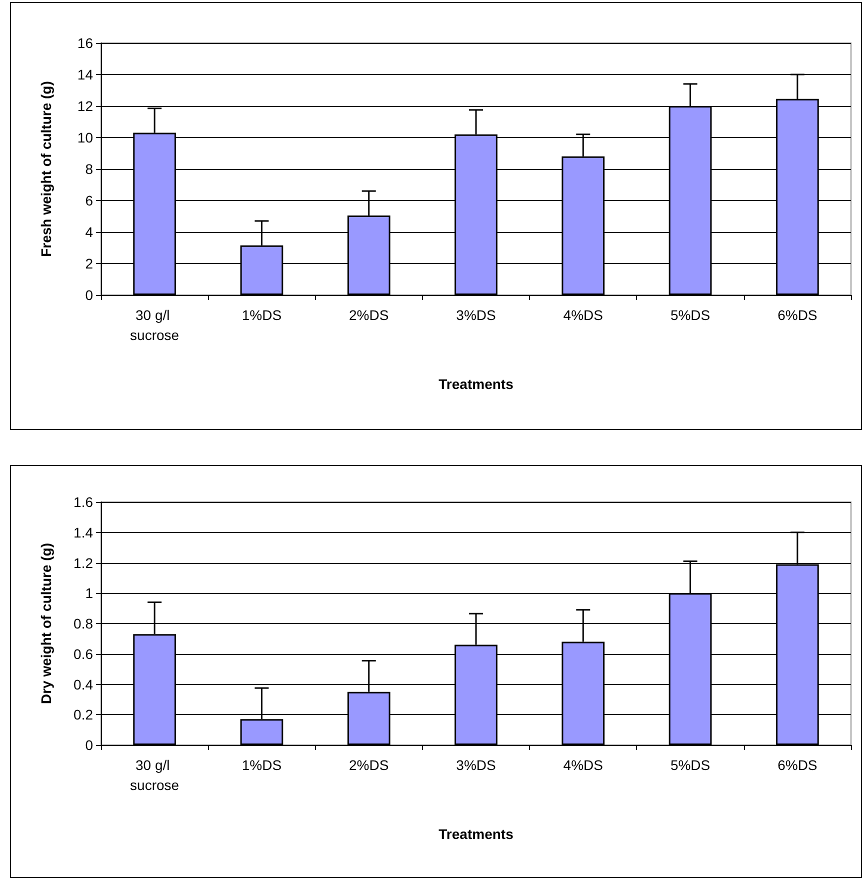 The height and width of the screenshot is (881, 864). Describe the element at coordinates (46, 169) in the screenshot. I see `y-axis-title: Fresh weight of culture (g)` at that location.